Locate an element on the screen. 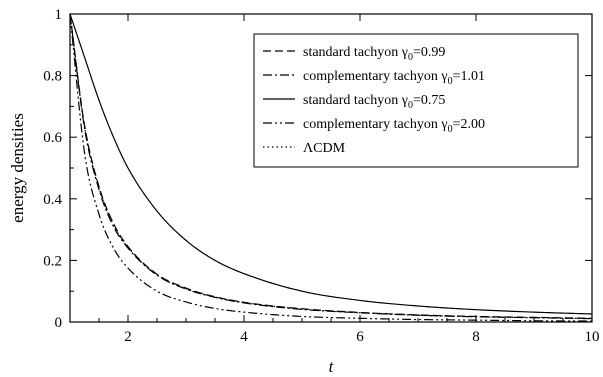 Image resolution: width=603 pixels, height=377 pixels. legend-label-1: complementary tachyon γ0=1.01 is located at coordinates (394, 78).